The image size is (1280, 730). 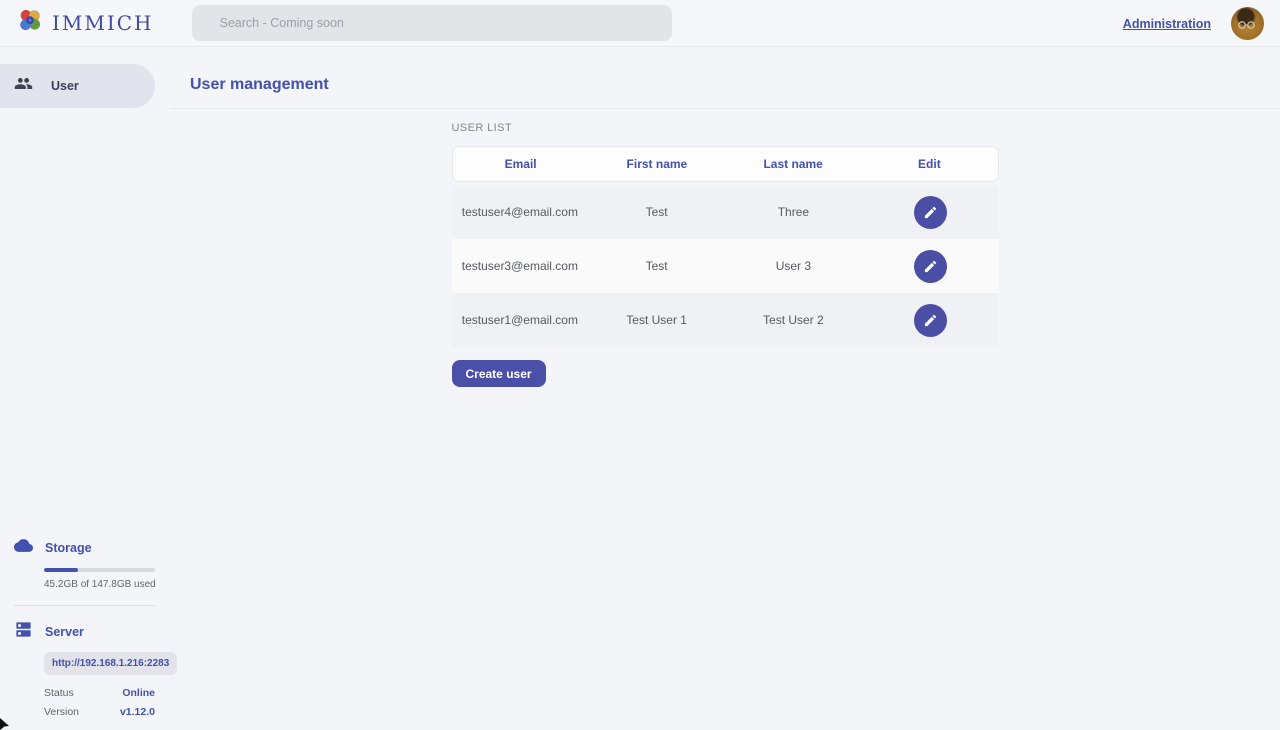 I want to click on cell-email: testuser4@email.com, so click(x=519, y=212).